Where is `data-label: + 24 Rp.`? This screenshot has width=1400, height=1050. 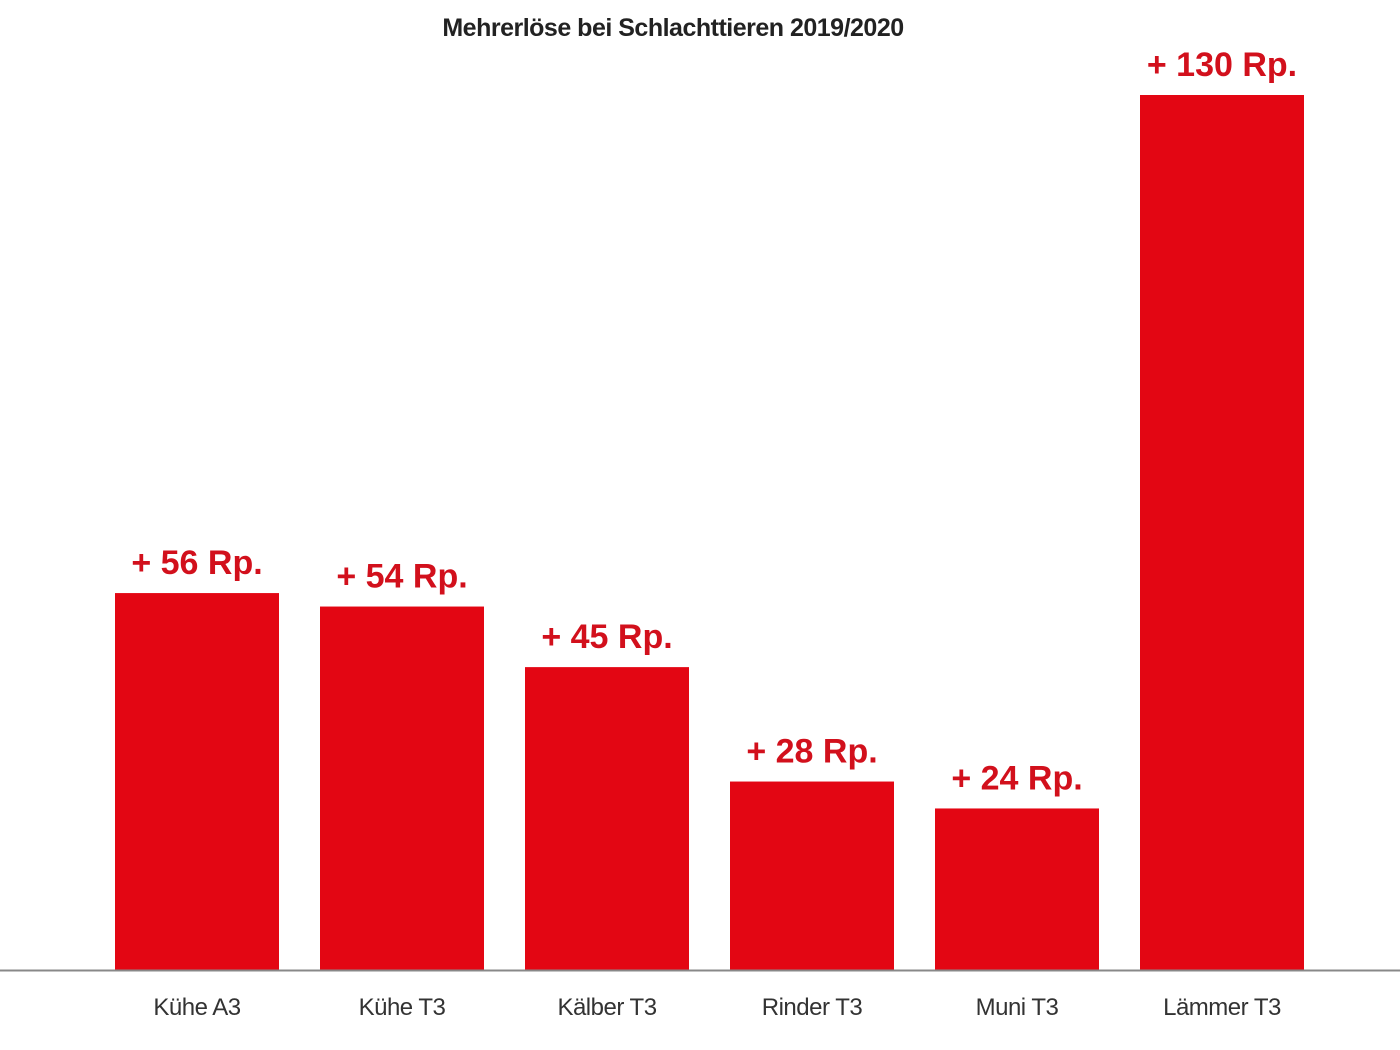 data-label: + 24 Rp. is located at coordinates (1016, 778).